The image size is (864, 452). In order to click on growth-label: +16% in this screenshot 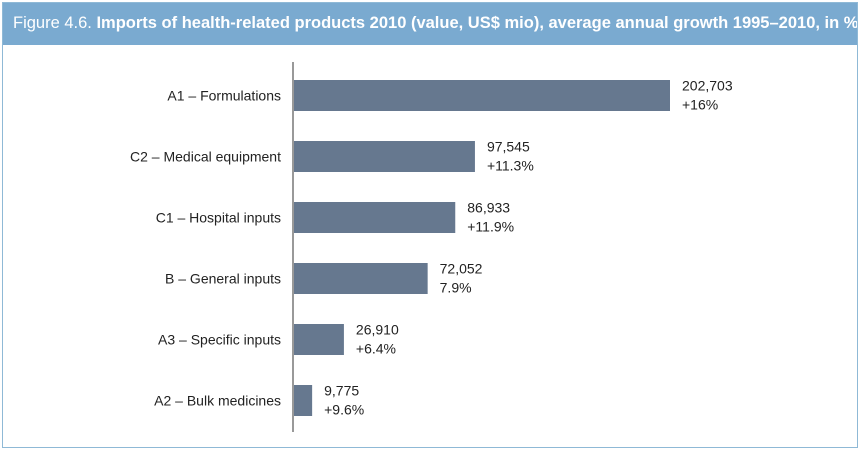, I will do `click(700, 105)`.